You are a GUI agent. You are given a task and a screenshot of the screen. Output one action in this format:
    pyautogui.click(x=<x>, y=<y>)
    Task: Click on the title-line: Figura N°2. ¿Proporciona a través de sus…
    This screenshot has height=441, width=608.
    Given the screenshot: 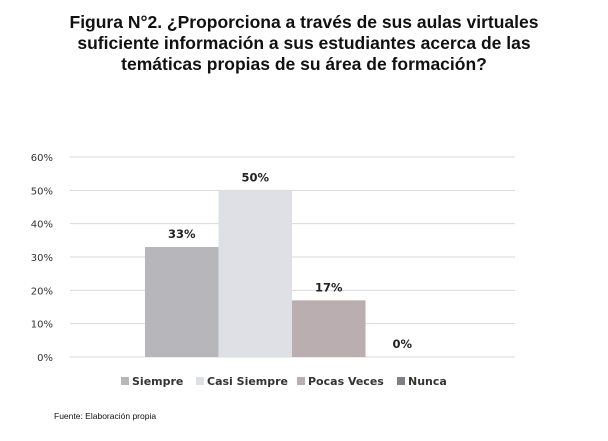 What is the action you would take?
    pyautogui.click(x=304, y=22)
    